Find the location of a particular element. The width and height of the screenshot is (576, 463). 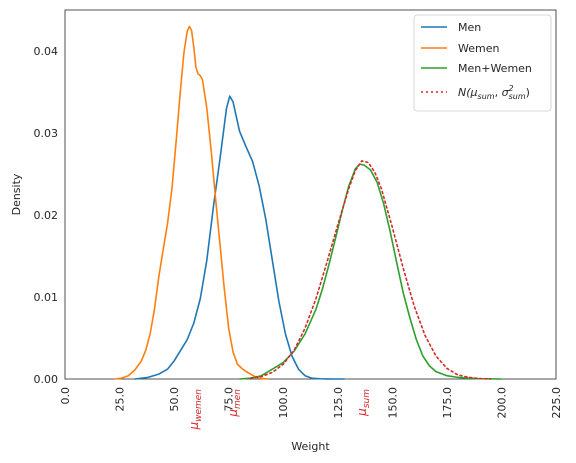

legend-label-normal: N(μsum, σ2 sum) is located at coordinates (494, 92).